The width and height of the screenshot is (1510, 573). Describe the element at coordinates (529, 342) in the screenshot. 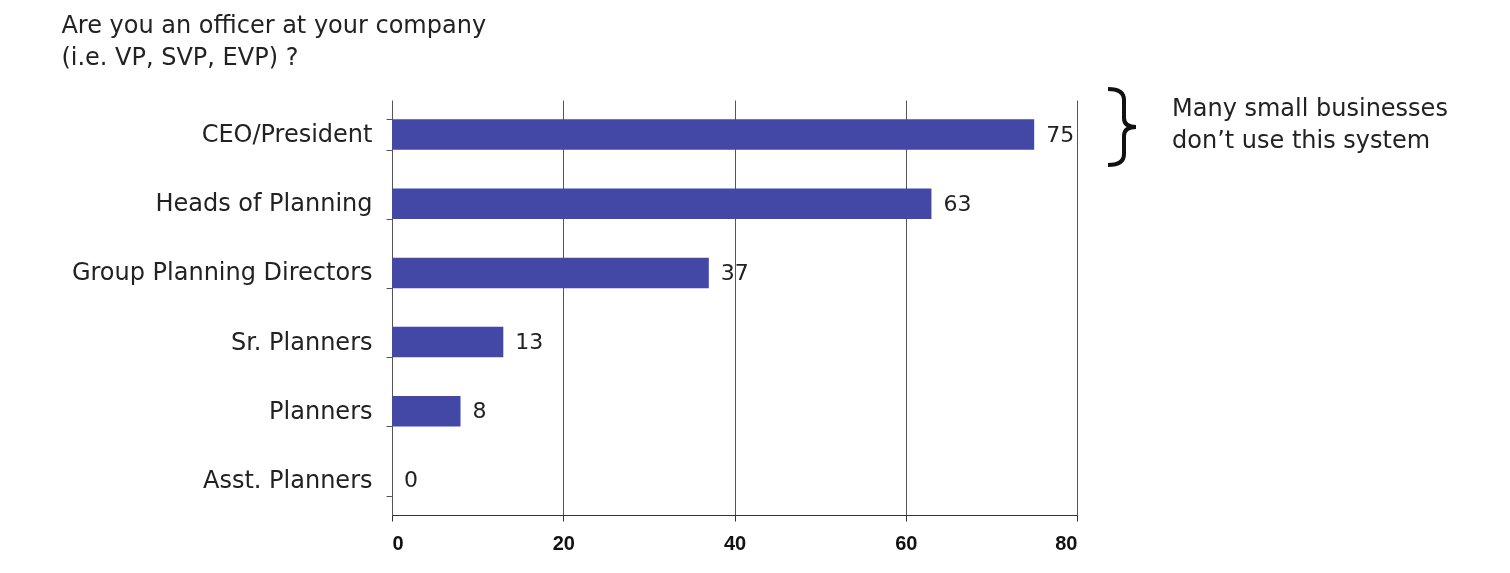

I see `data-label: 13` at that location.